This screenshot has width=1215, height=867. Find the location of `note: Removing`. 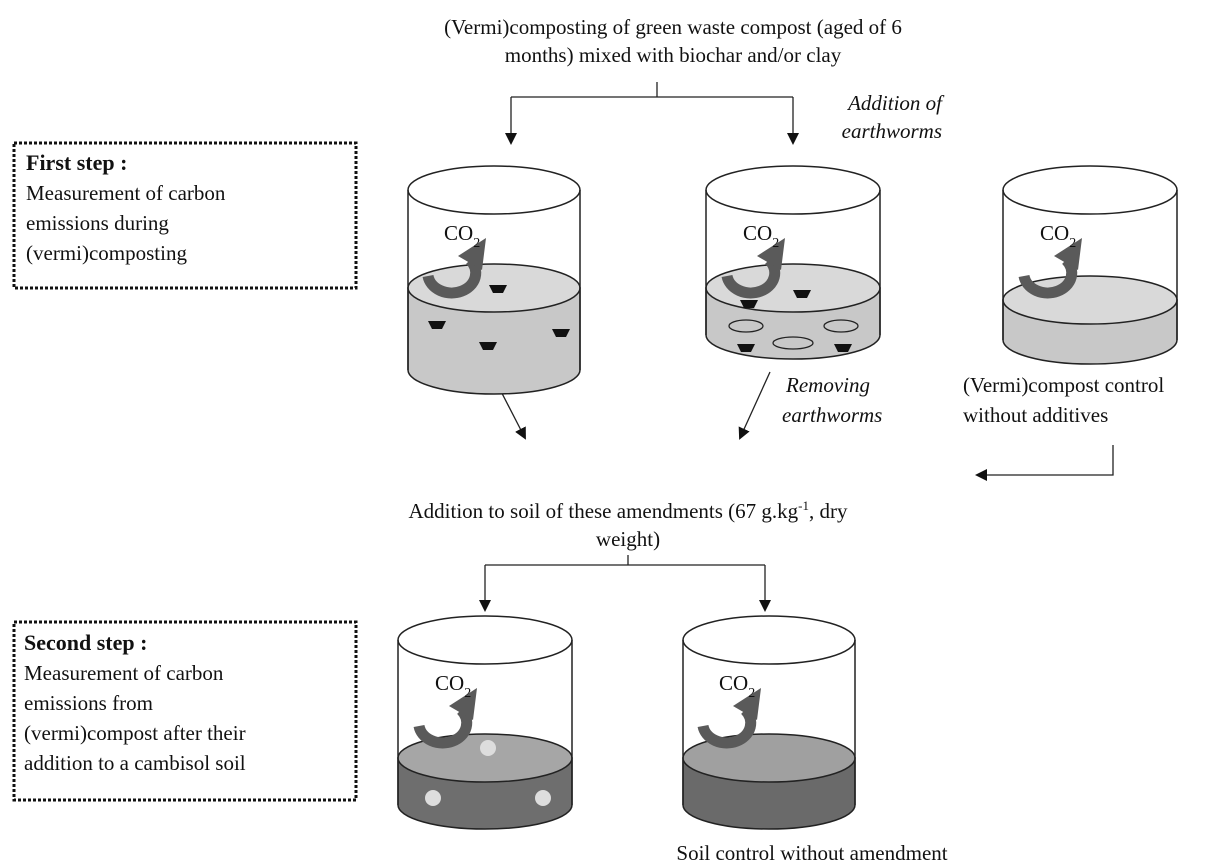

note: Removing is located at coordinates (827, 385).